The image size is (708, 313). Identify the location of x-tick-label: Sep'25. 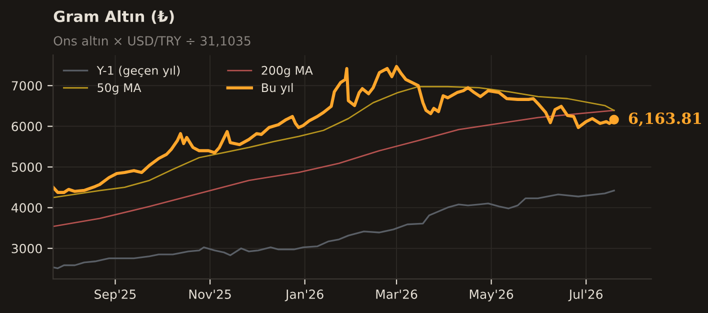
(115, 296).